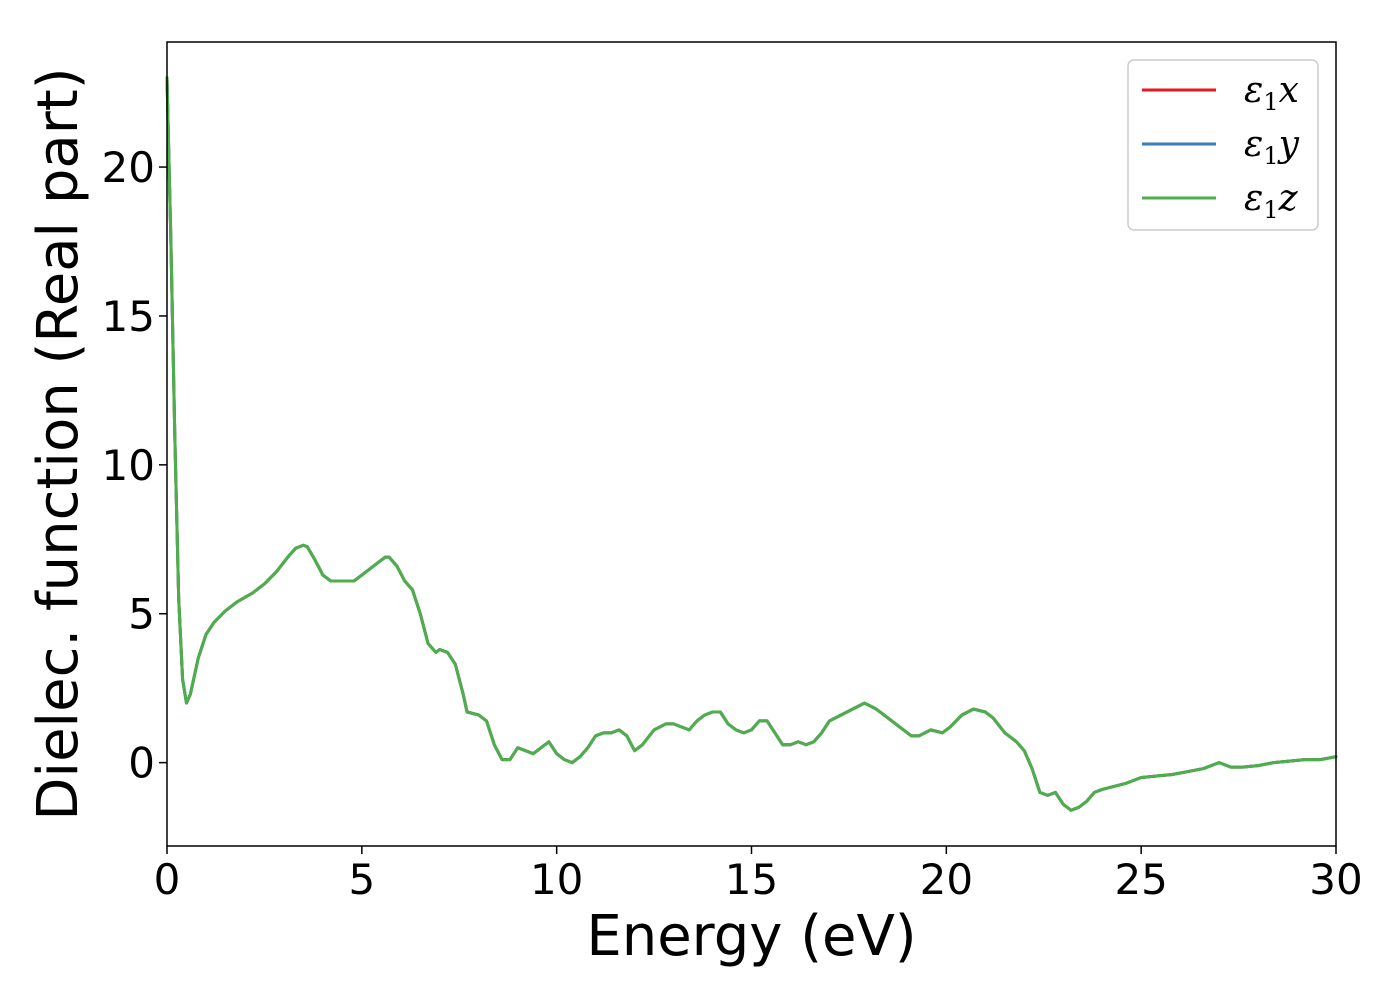 This screenshot has height=1000, width=1400. Describe the element at coordinates (128, 465) in the screenshot. I see `y-tick-label: 10` at that location.